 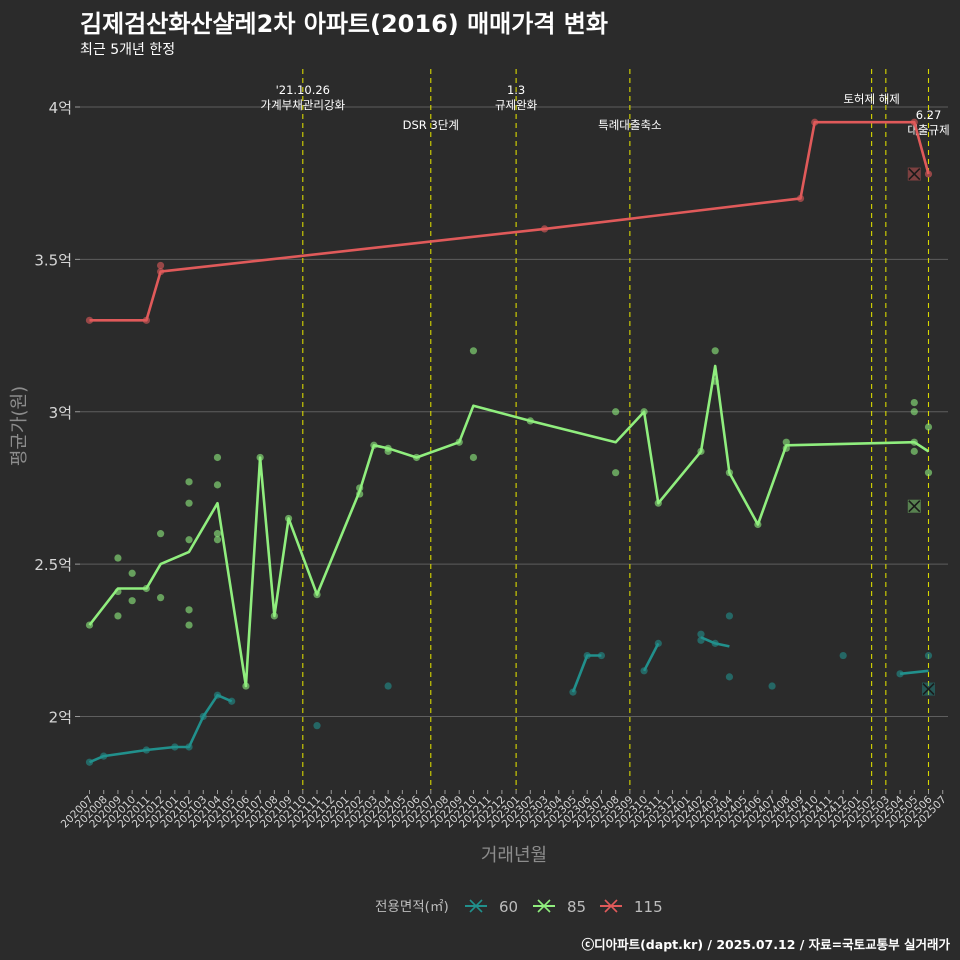 I want to click on legend-title: 전용면적(㎡), so click(x=412, y=907).